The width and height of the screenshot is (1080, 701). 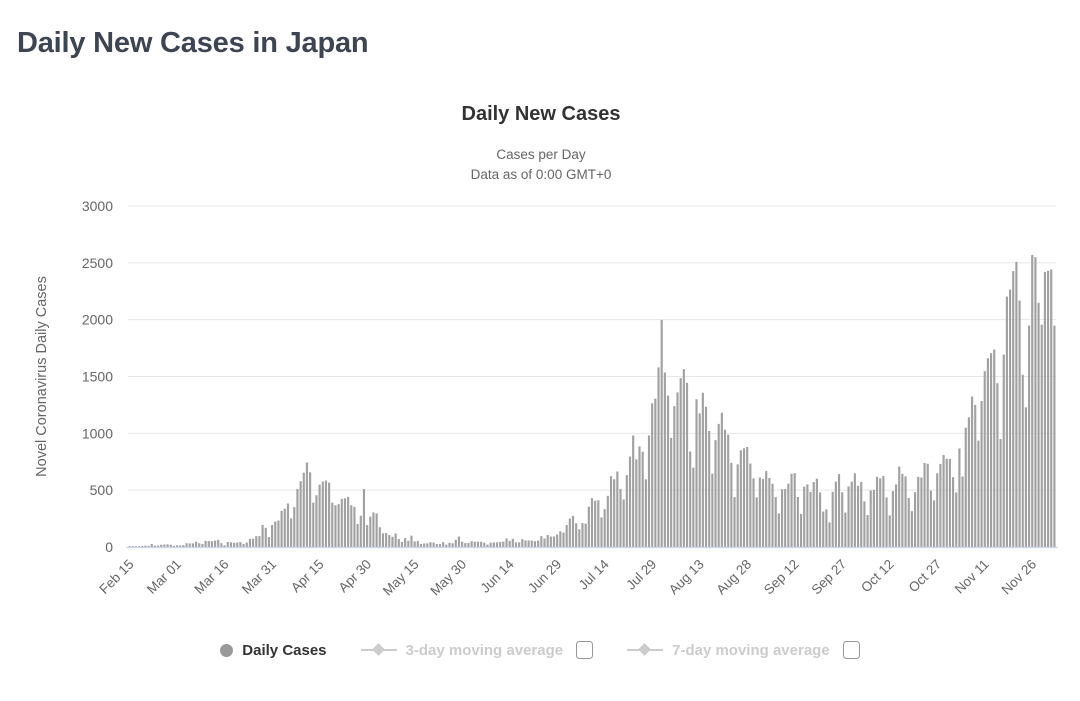 What do you see at coordinates (116, 577) in the screenshot?
I see `svg-text: Feb 15` at bounding box center [116, 577].